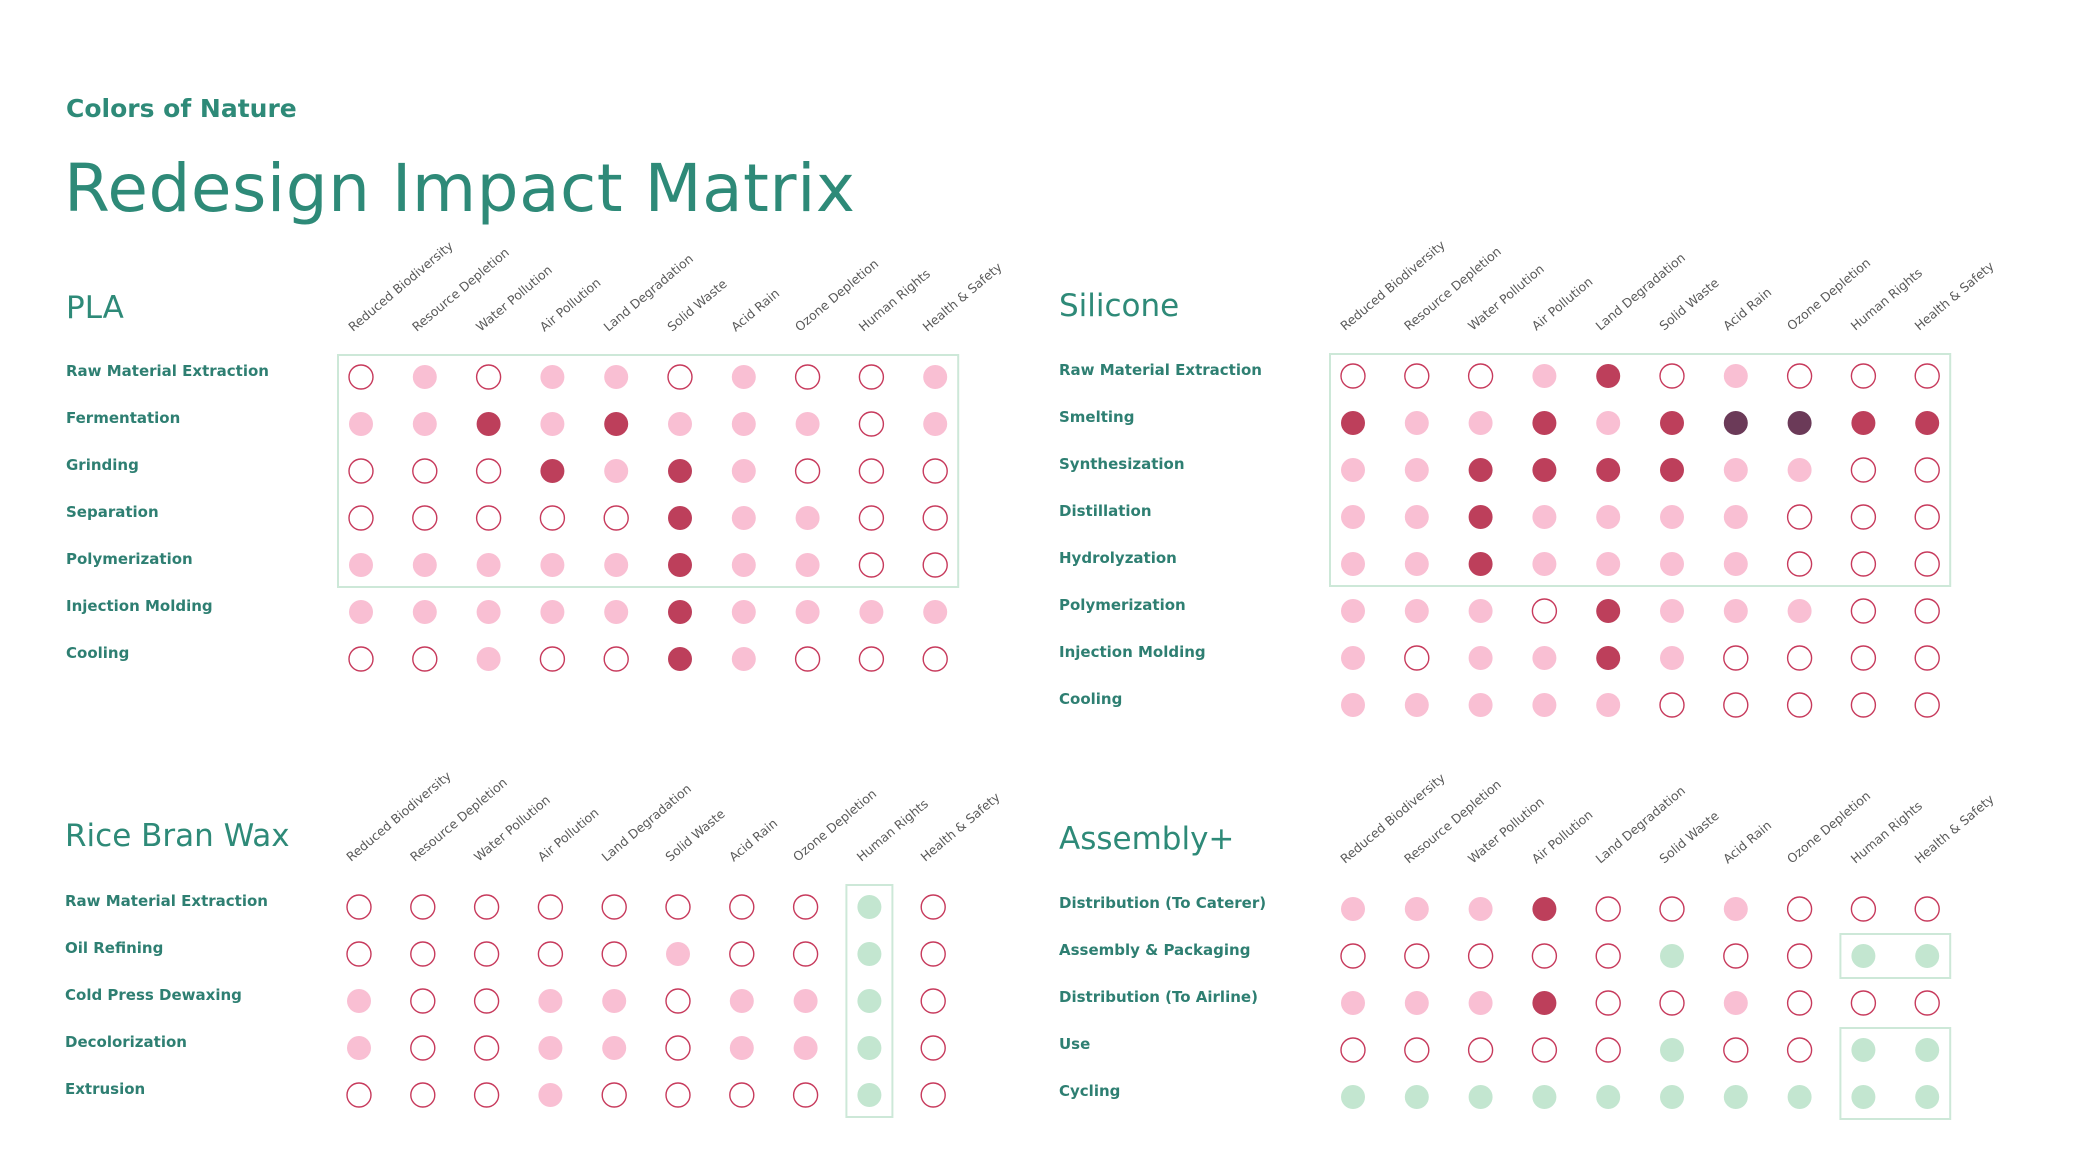 Image resolution: width=2083 pixels, height=1173 pixels. What do you see at coordinates (460, 188) in the screenshot?
I see `page-title: Redesign Impact Matrix` at bounding box center [460, 188].